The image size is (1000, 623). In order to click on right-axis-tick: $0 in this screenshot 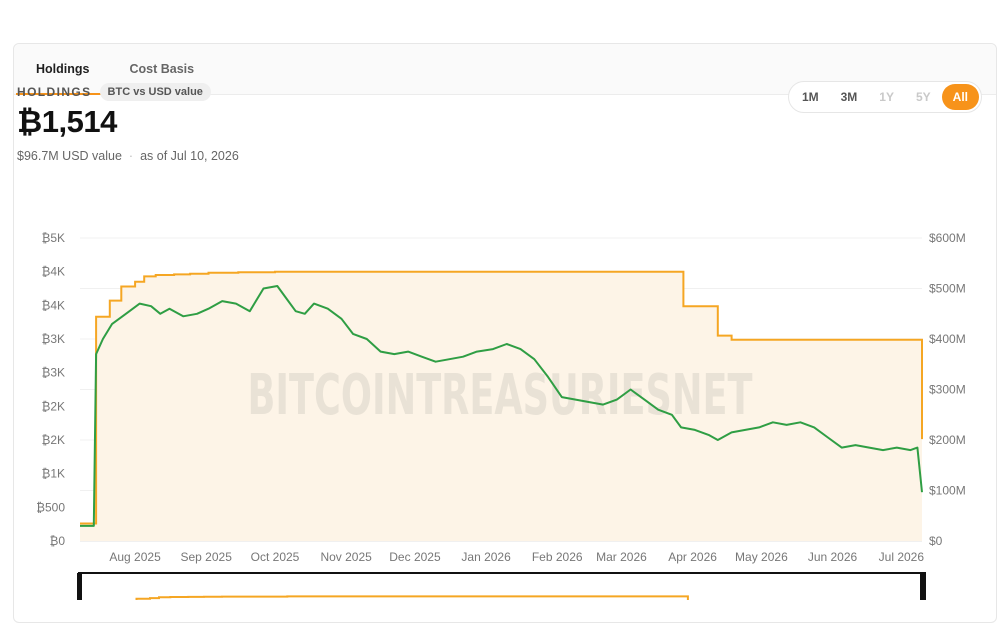, I will do `click(936, 541)`.